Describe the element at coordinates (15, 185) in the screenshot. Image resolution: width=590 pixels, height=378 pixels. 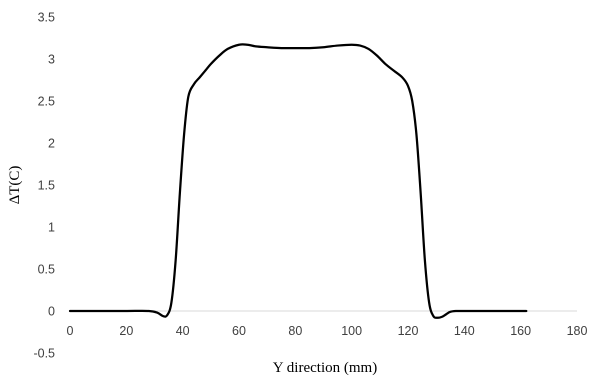
I see `y-axis-title: ΔT(C)` at that location.